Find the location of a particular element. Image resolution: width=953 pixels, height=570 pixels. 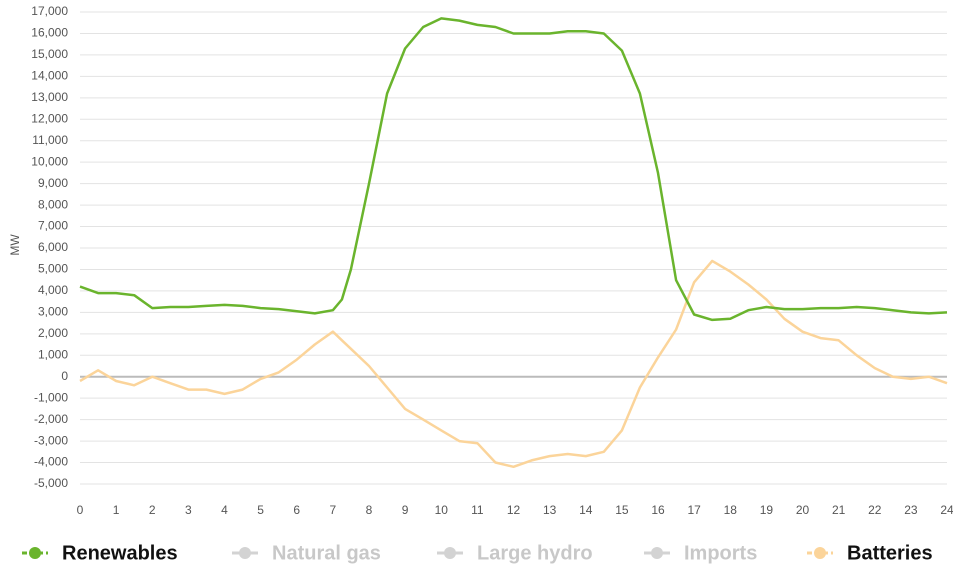

x-tick-label: 7 is located at coordinates (333, 510).